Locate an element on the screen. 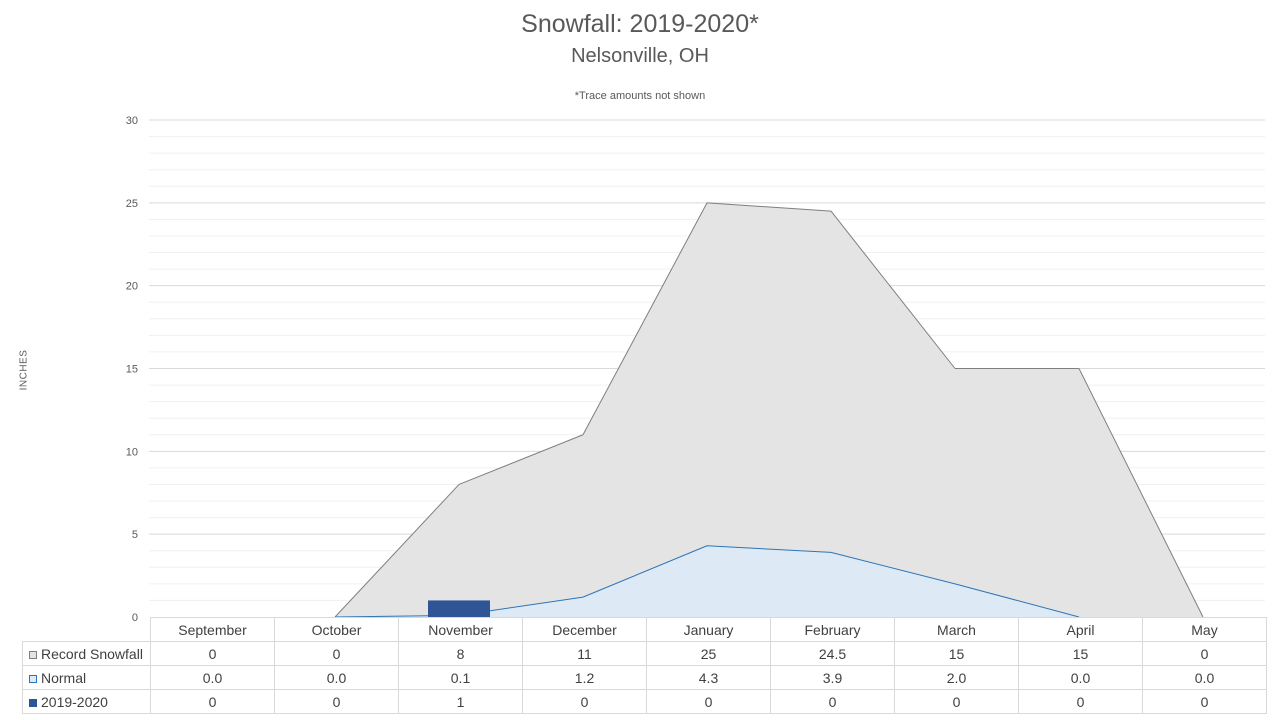 Image resolution: width=1280 pixels, height=720 pixels. legend-entry: Record Snowfall is located at coordinates (86, 653).